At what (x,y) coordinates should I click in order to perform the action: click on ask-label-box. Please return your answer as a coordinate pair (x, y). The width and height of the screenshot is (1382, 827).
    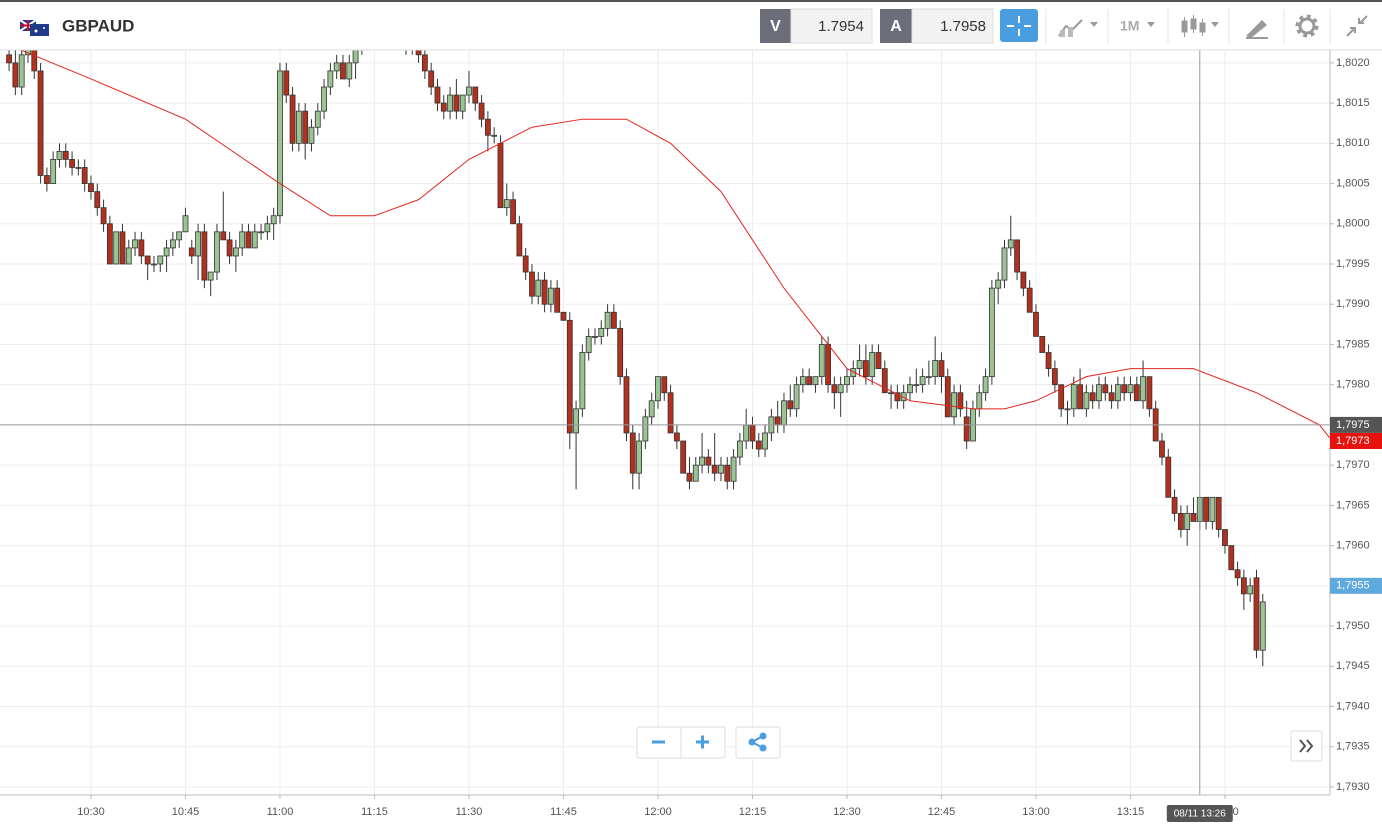
    Looking at the image, I should click on (896, 26).